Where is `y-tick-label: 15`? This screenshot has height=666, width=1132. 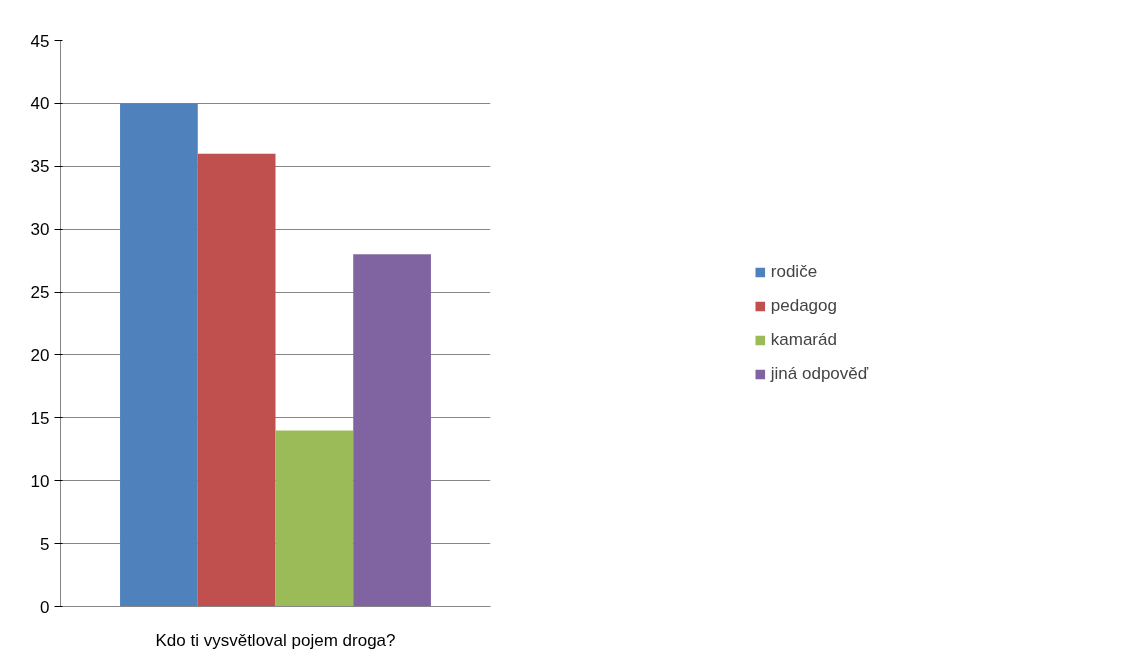 y-tick-label: 15 is located at coordinates (40, 418).